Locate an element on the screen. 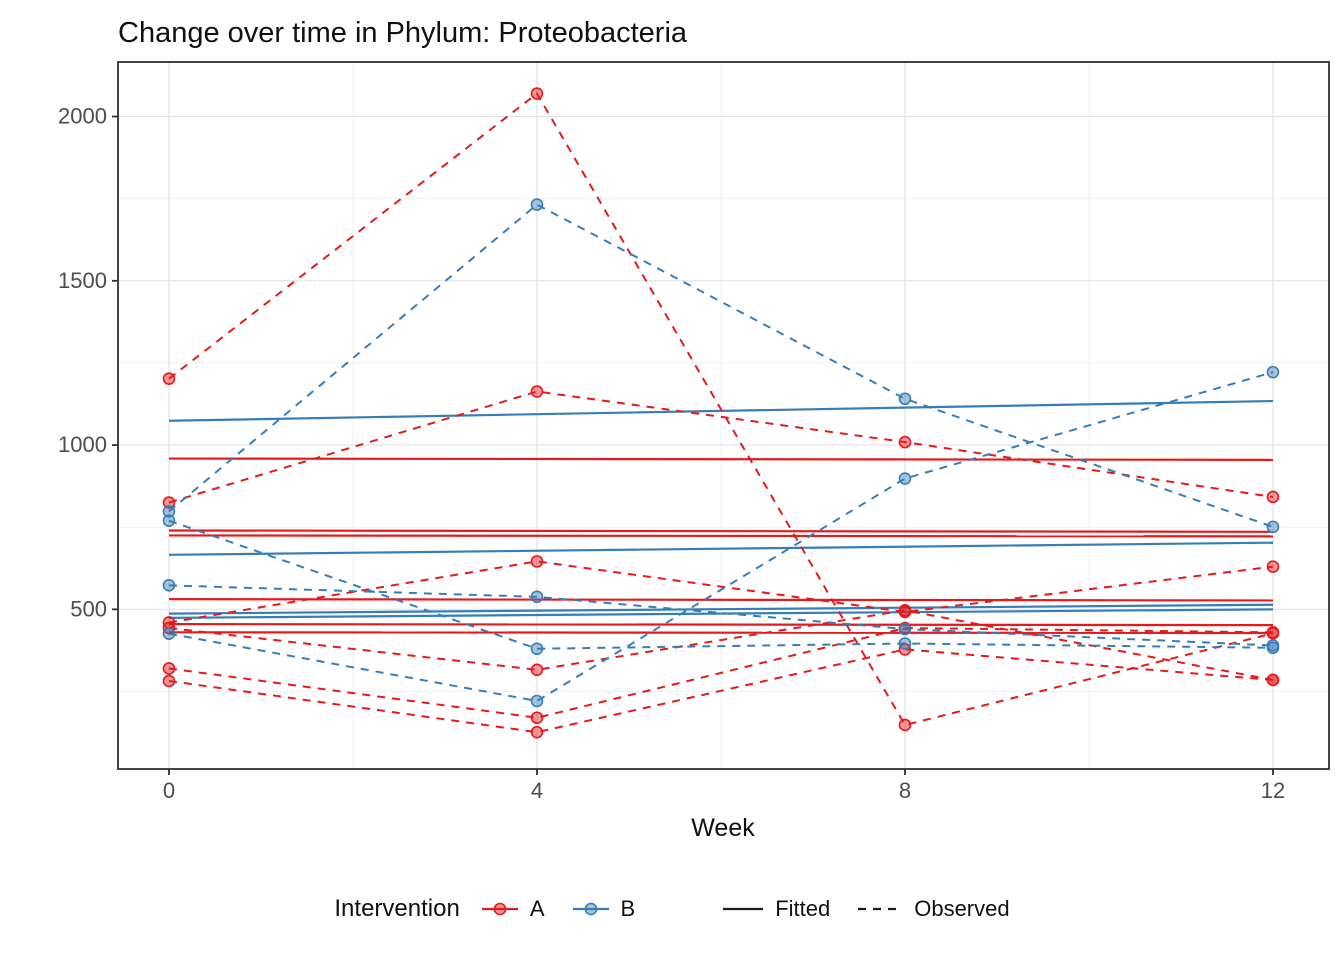 The width and height of the screenshot is (1344, 960). x-tick-label: 8 is located at coordinates (905, 790).